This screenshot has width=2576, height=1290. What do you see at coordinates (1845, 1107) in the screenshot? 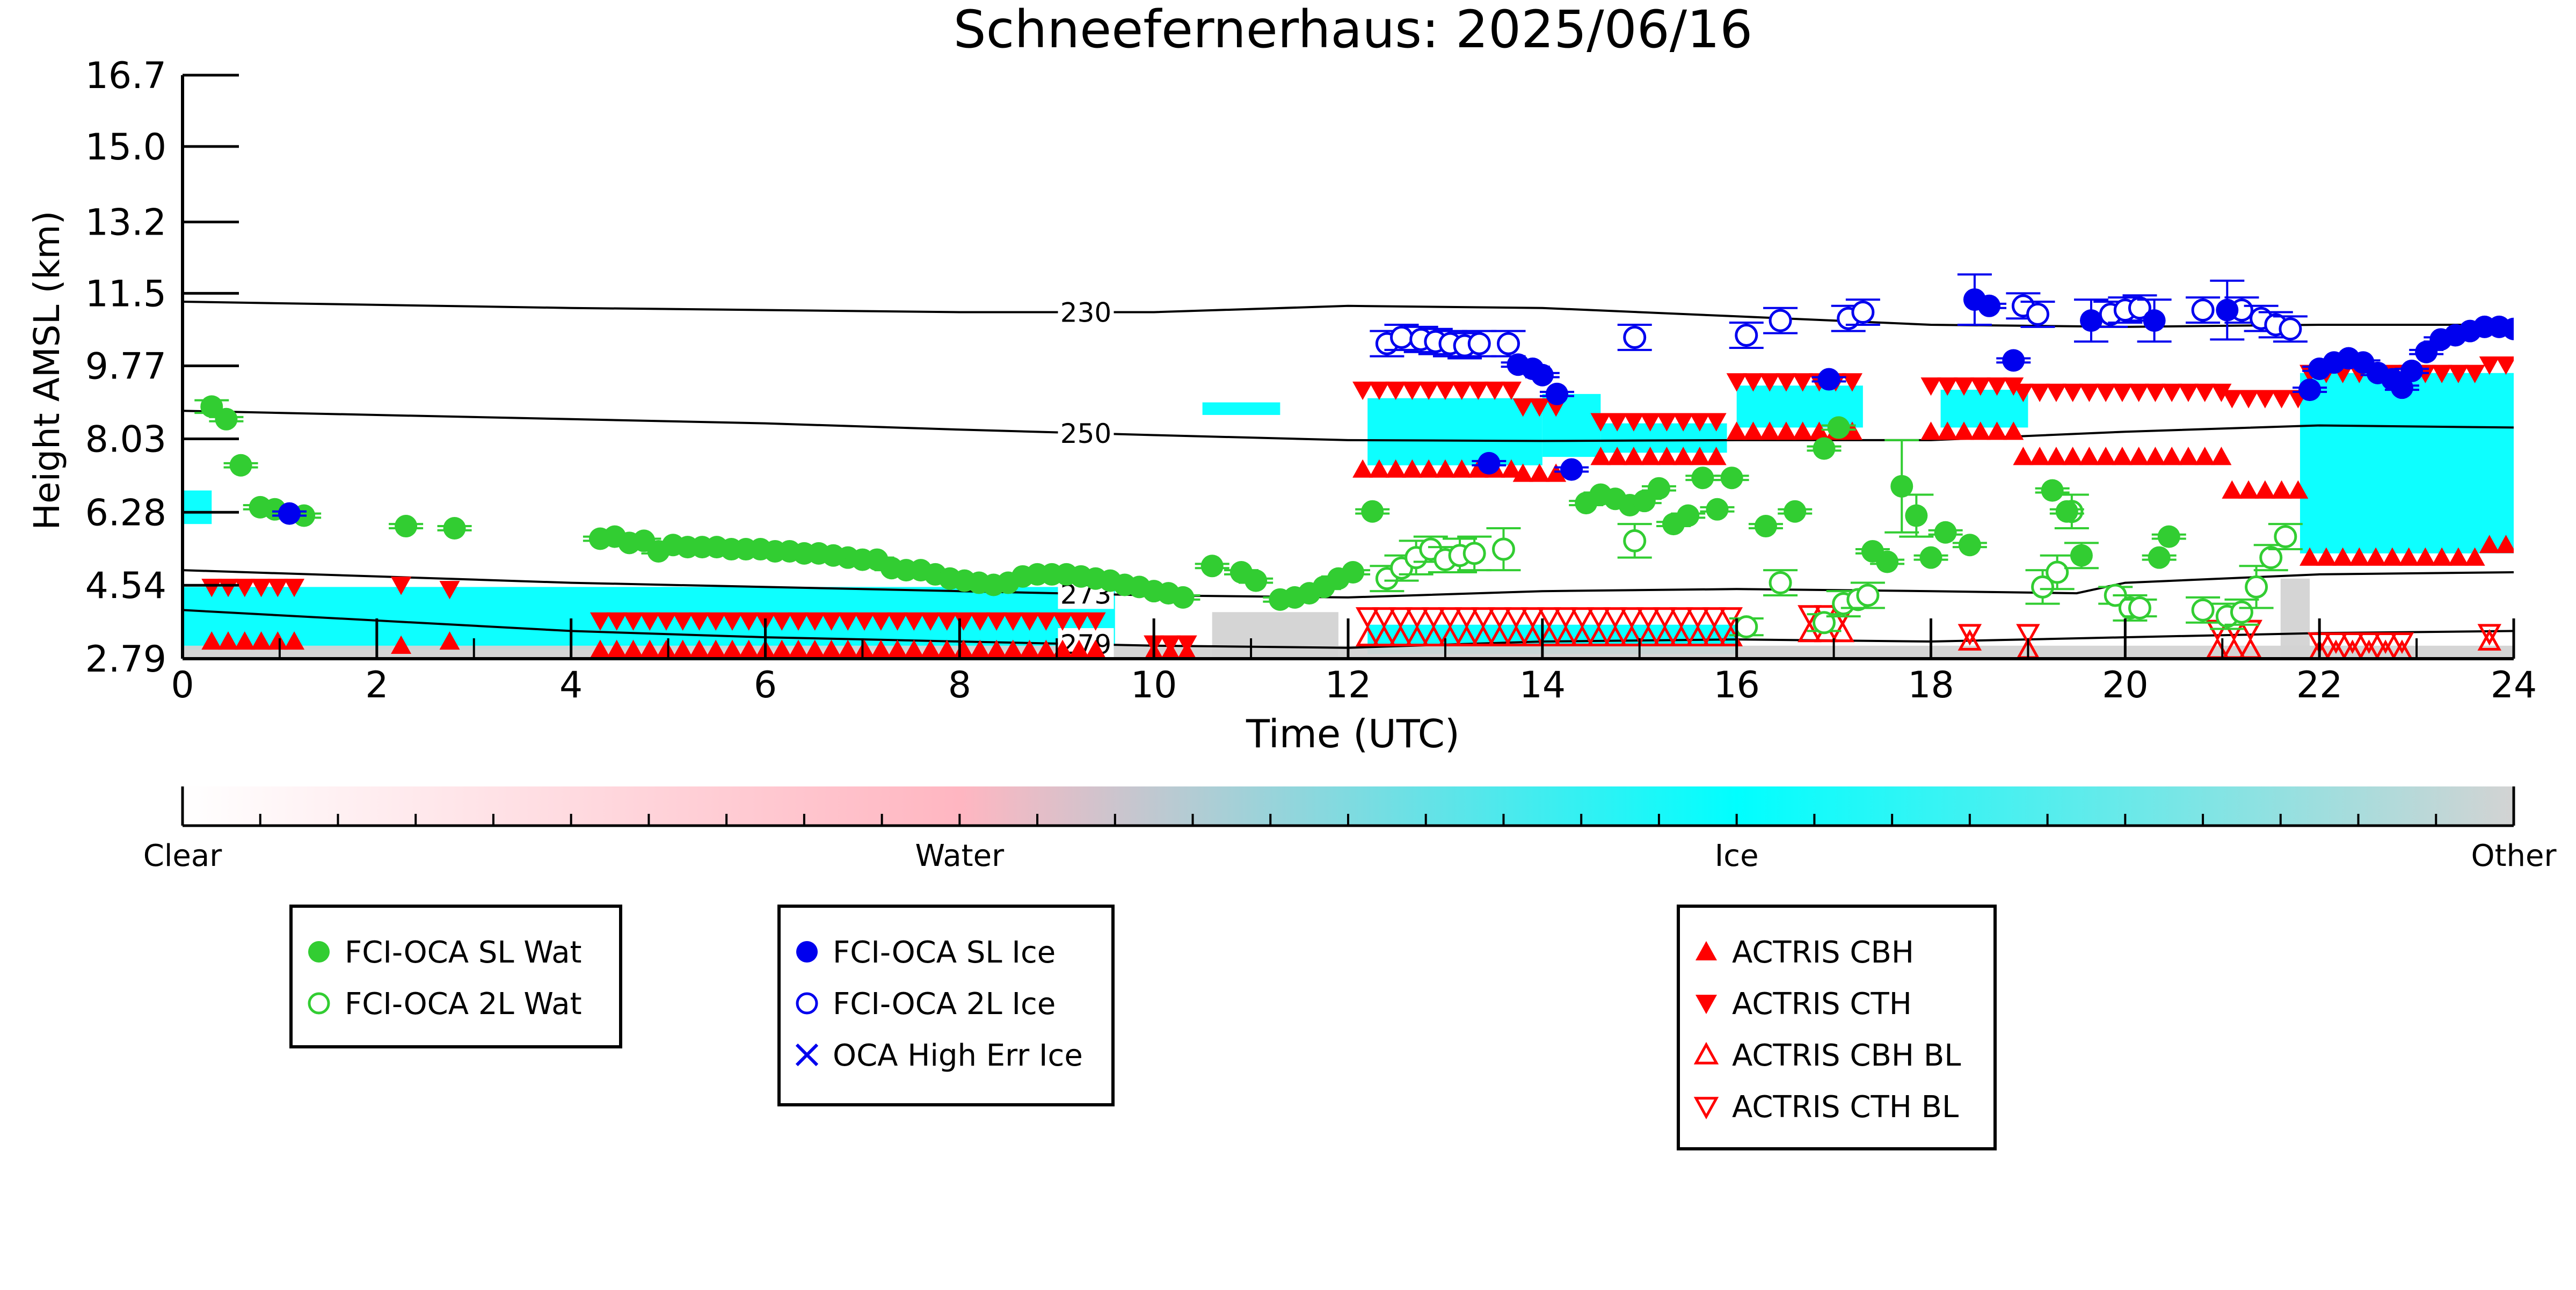
I see `legend-label: ACTRIS CTH BL` at bounding box center [1845, 1107].